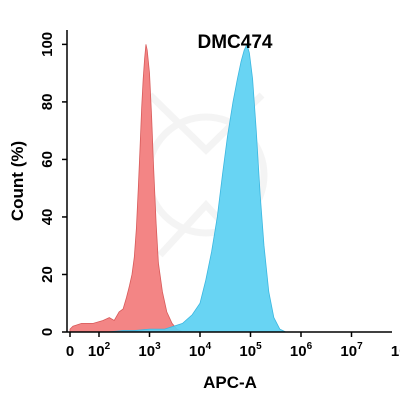  I want to click on x-tick-label: 0, so click(70, 351).